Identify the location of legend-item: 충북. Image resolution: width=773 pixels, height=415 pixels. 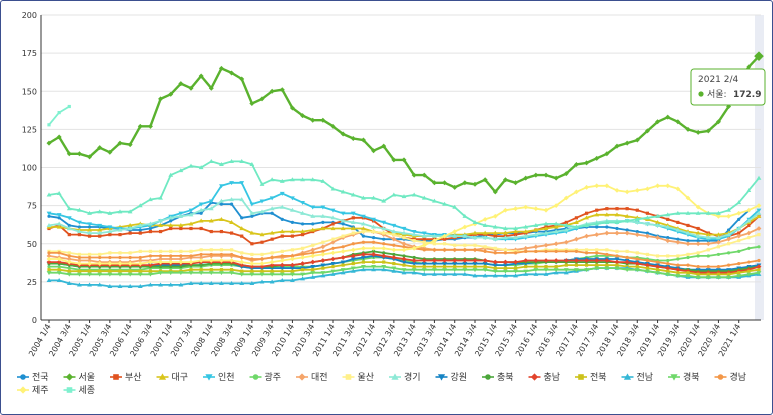
(498, 377).